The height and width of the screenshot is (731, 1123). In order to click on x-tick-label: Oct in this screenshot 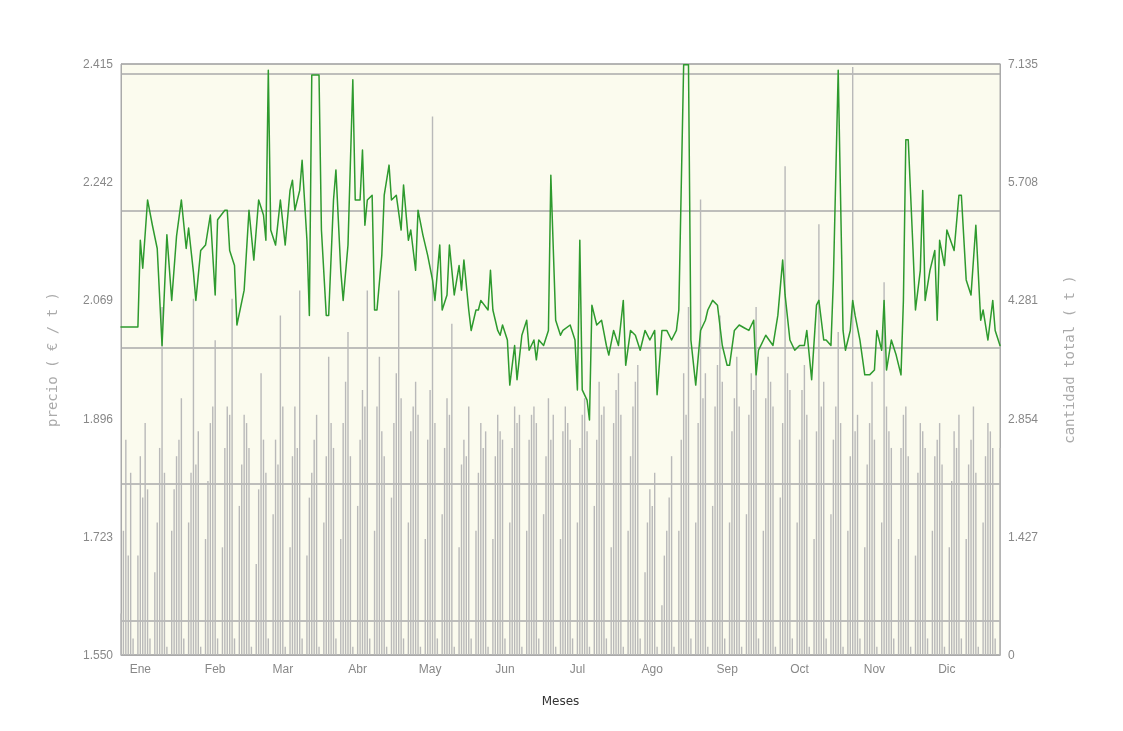, I will do `click(800, 669)`.